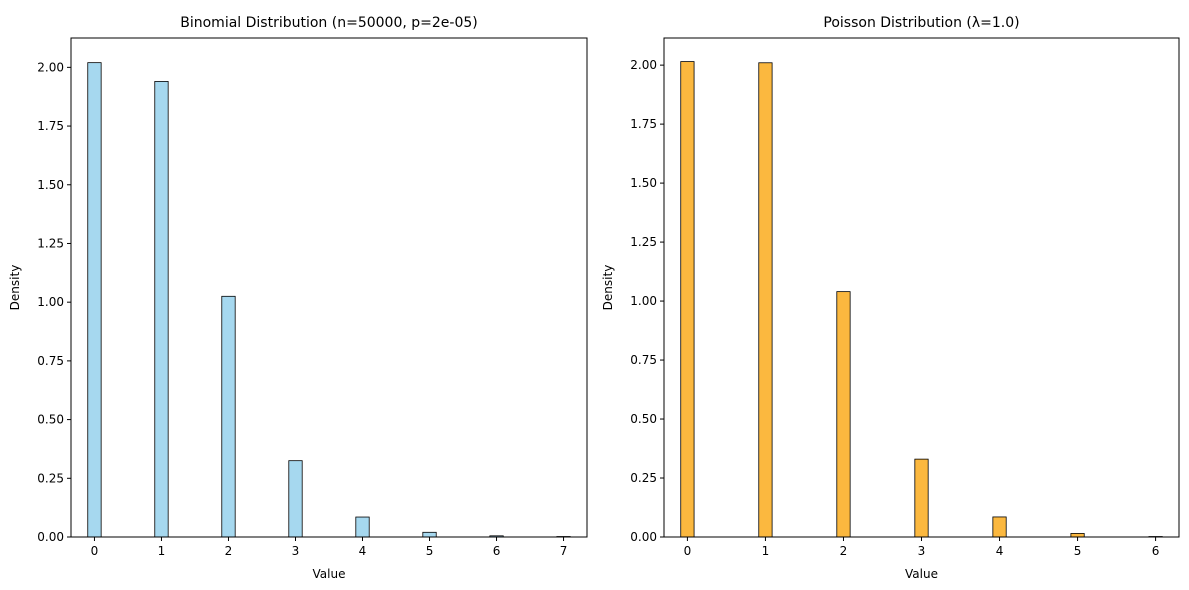  What do you see at coordinates (50, 126) in the screenshot?
I see `binomial-y-tick-label: 1.75` at bounding box center [50, 126].